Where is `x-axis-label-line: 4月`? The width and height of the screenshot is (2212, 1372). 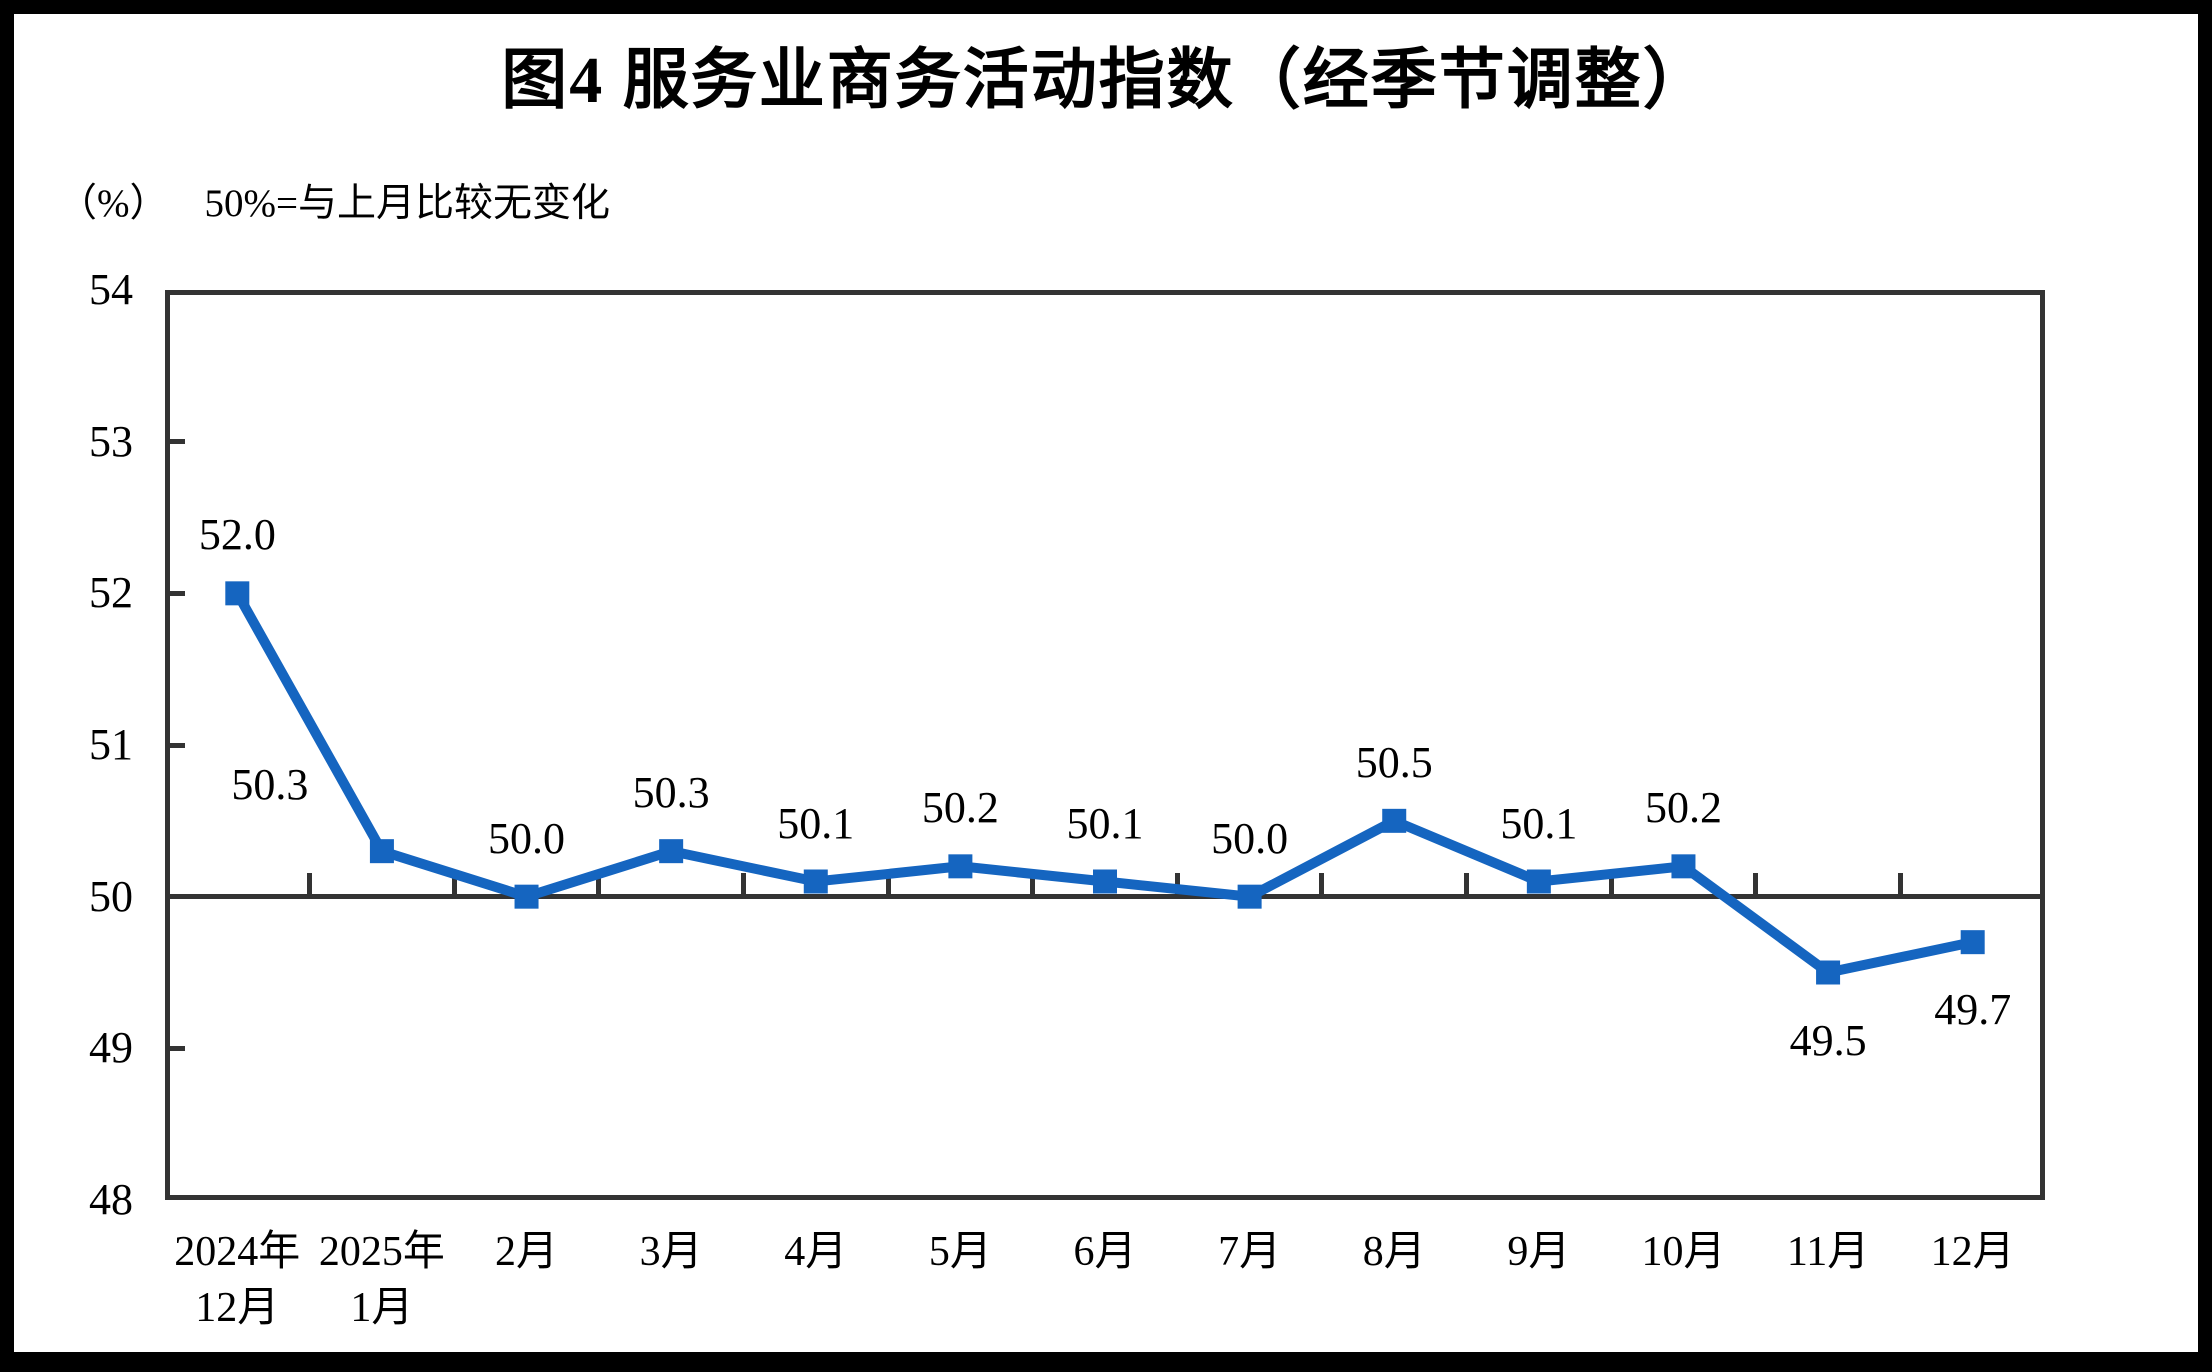 x-axis-label-line: 4月 is located at coordinates (816, 1252).